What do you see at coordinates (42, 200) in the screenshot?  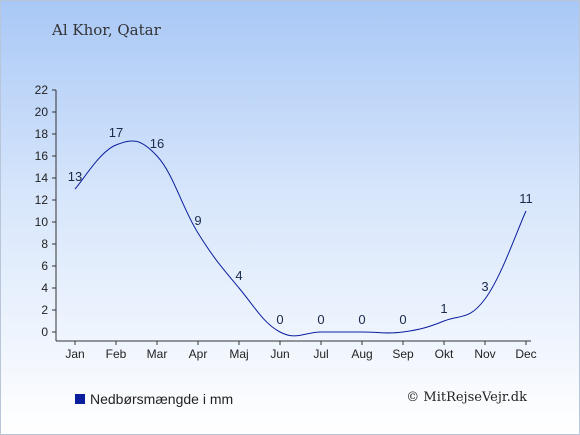 I see `y-tick-label: 12` at bounding box center [42, 200].